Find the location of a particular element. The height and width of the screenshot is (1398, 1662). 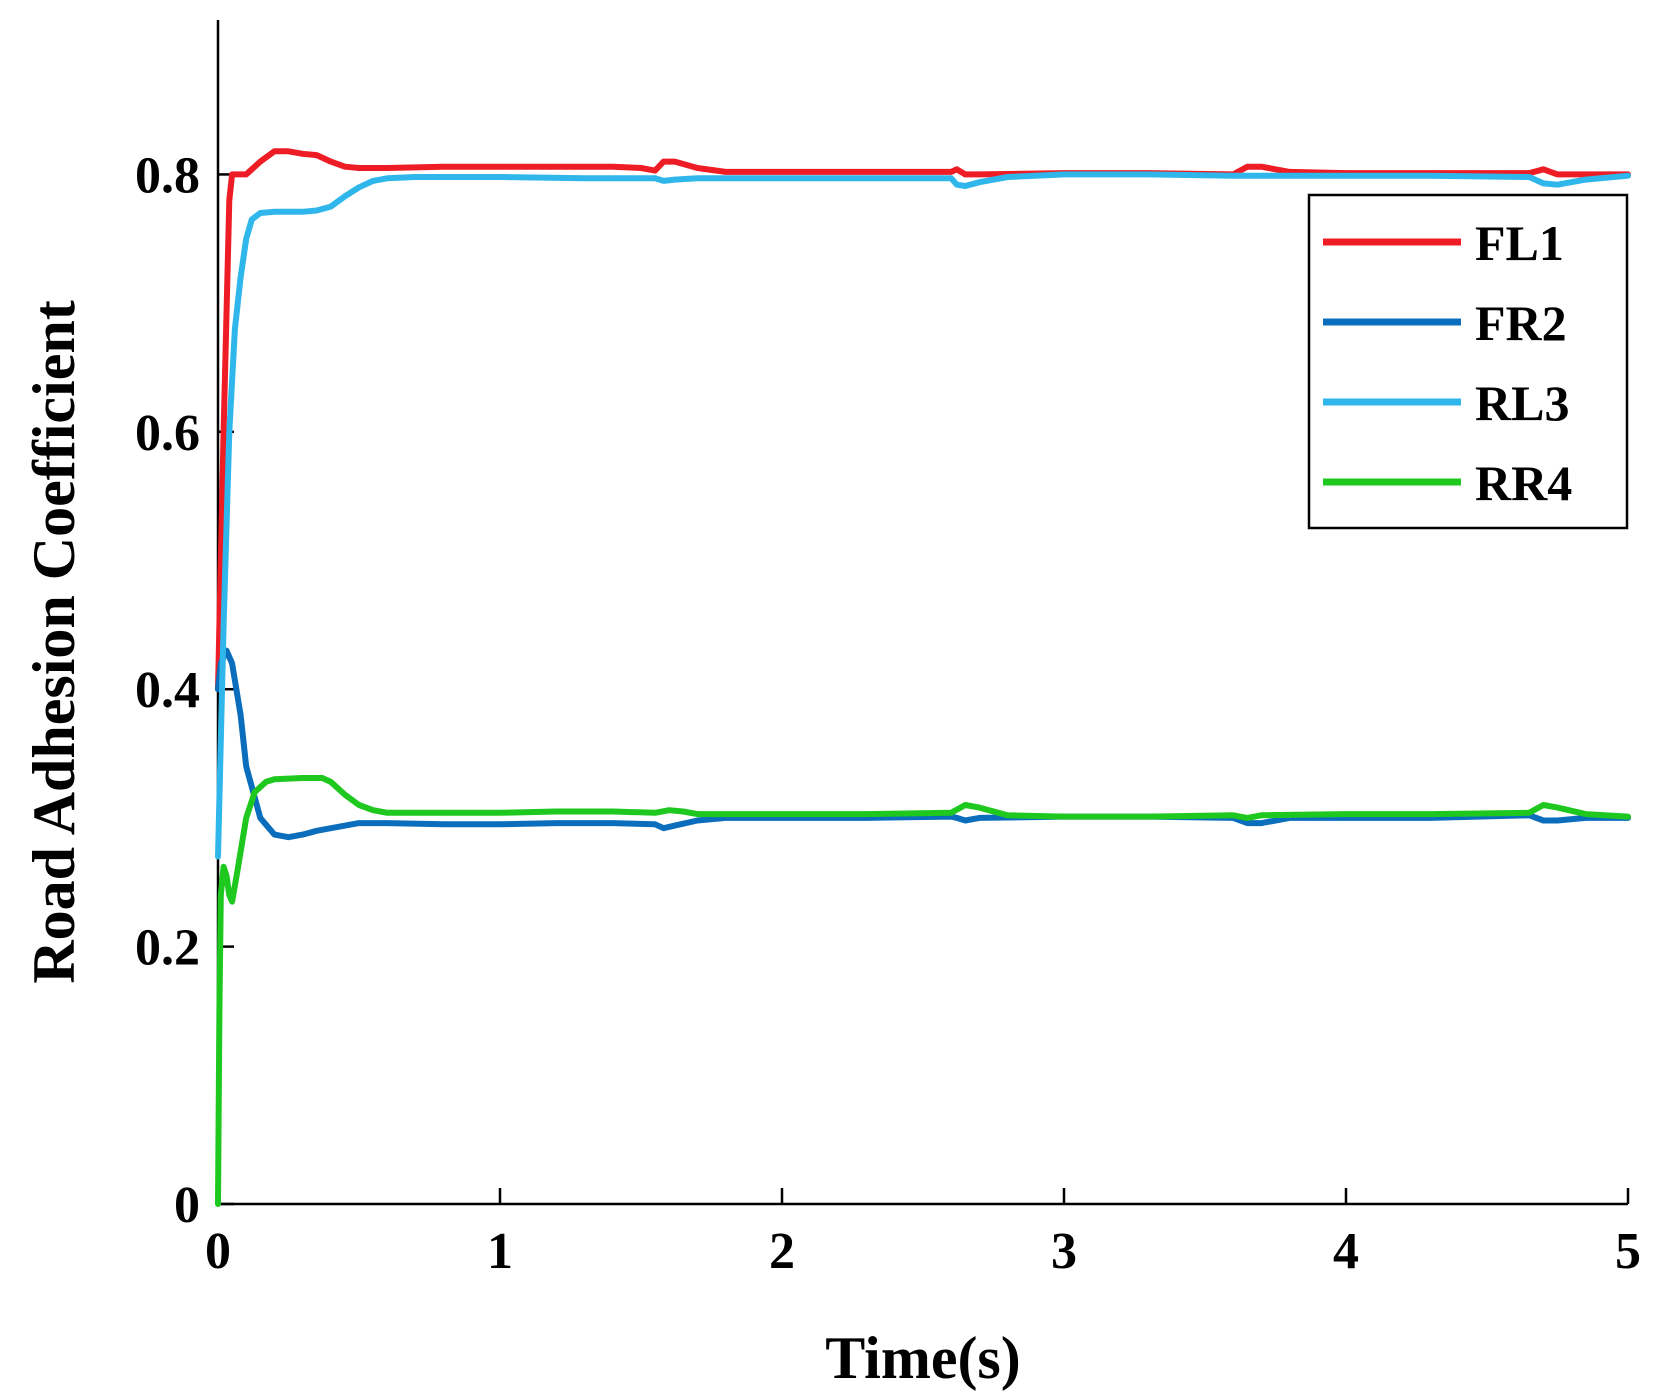

y-tick-label: 0.8 is located at coordinates (167, 175).